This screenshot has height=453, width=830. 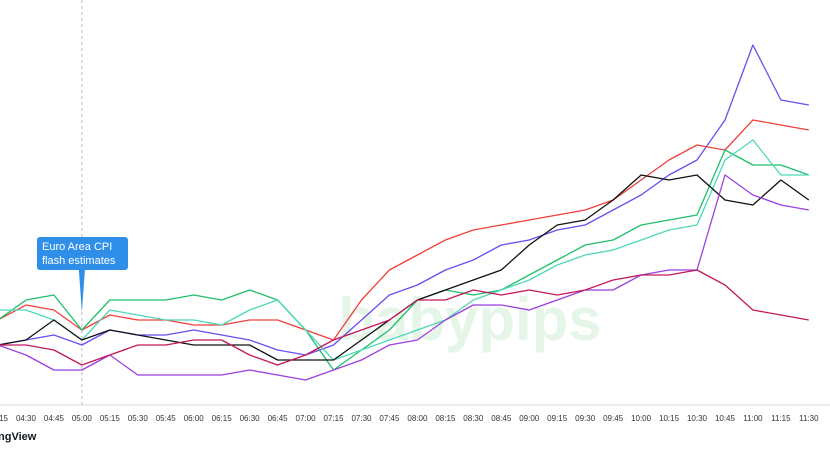 I want to click on x-tick-label: 04:15, so click(x=4, y=418).